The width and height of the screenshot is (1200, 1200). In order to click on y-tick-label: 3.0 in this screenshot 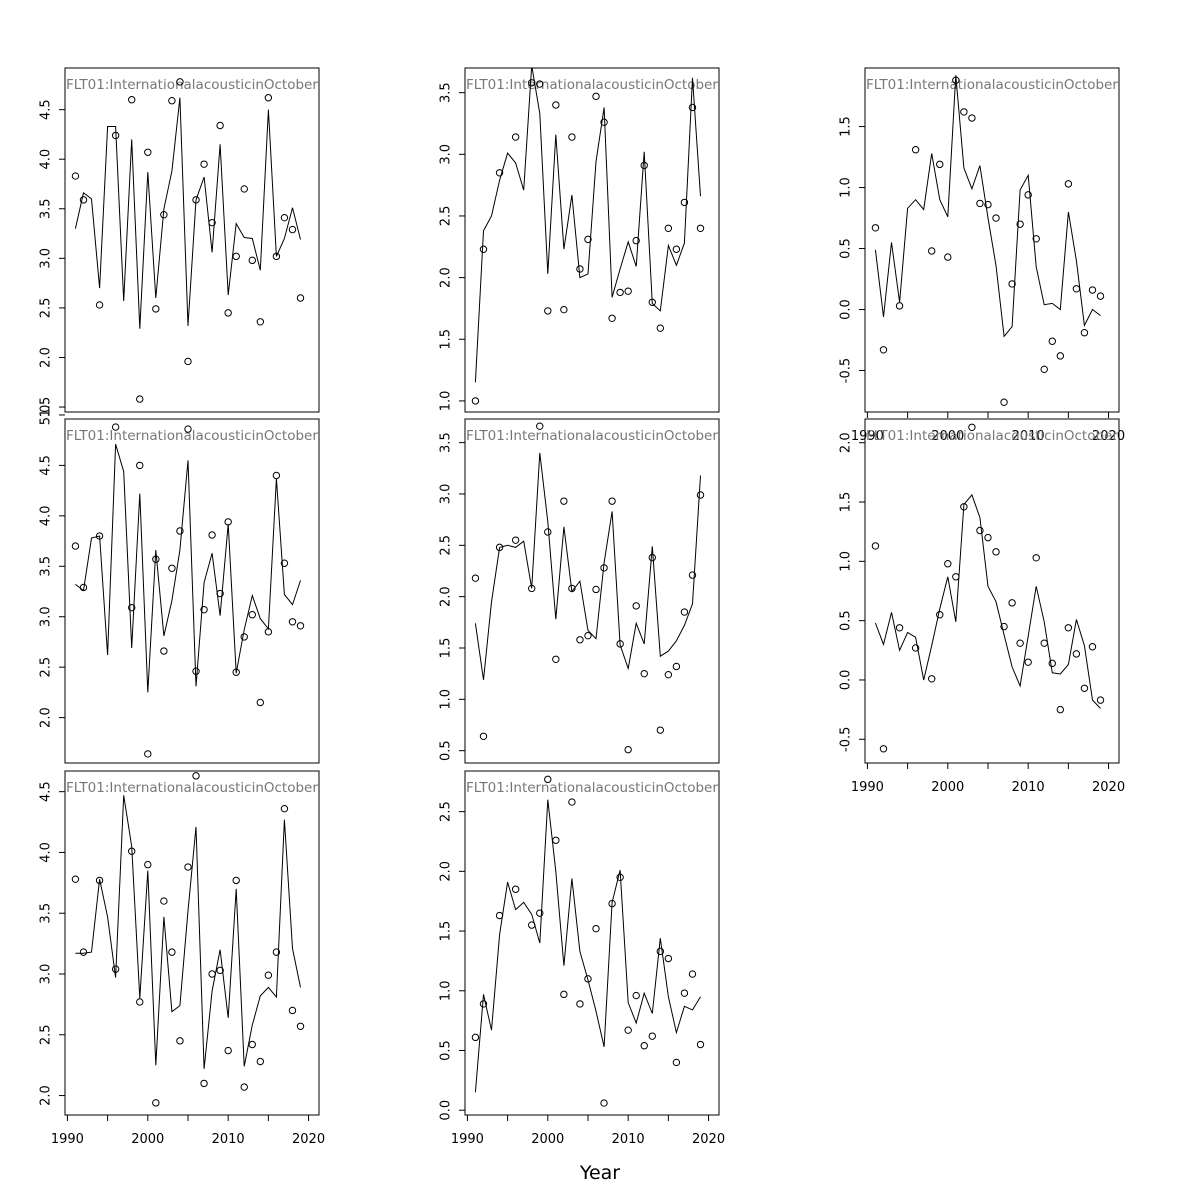, I will do `click(46, 974)`.